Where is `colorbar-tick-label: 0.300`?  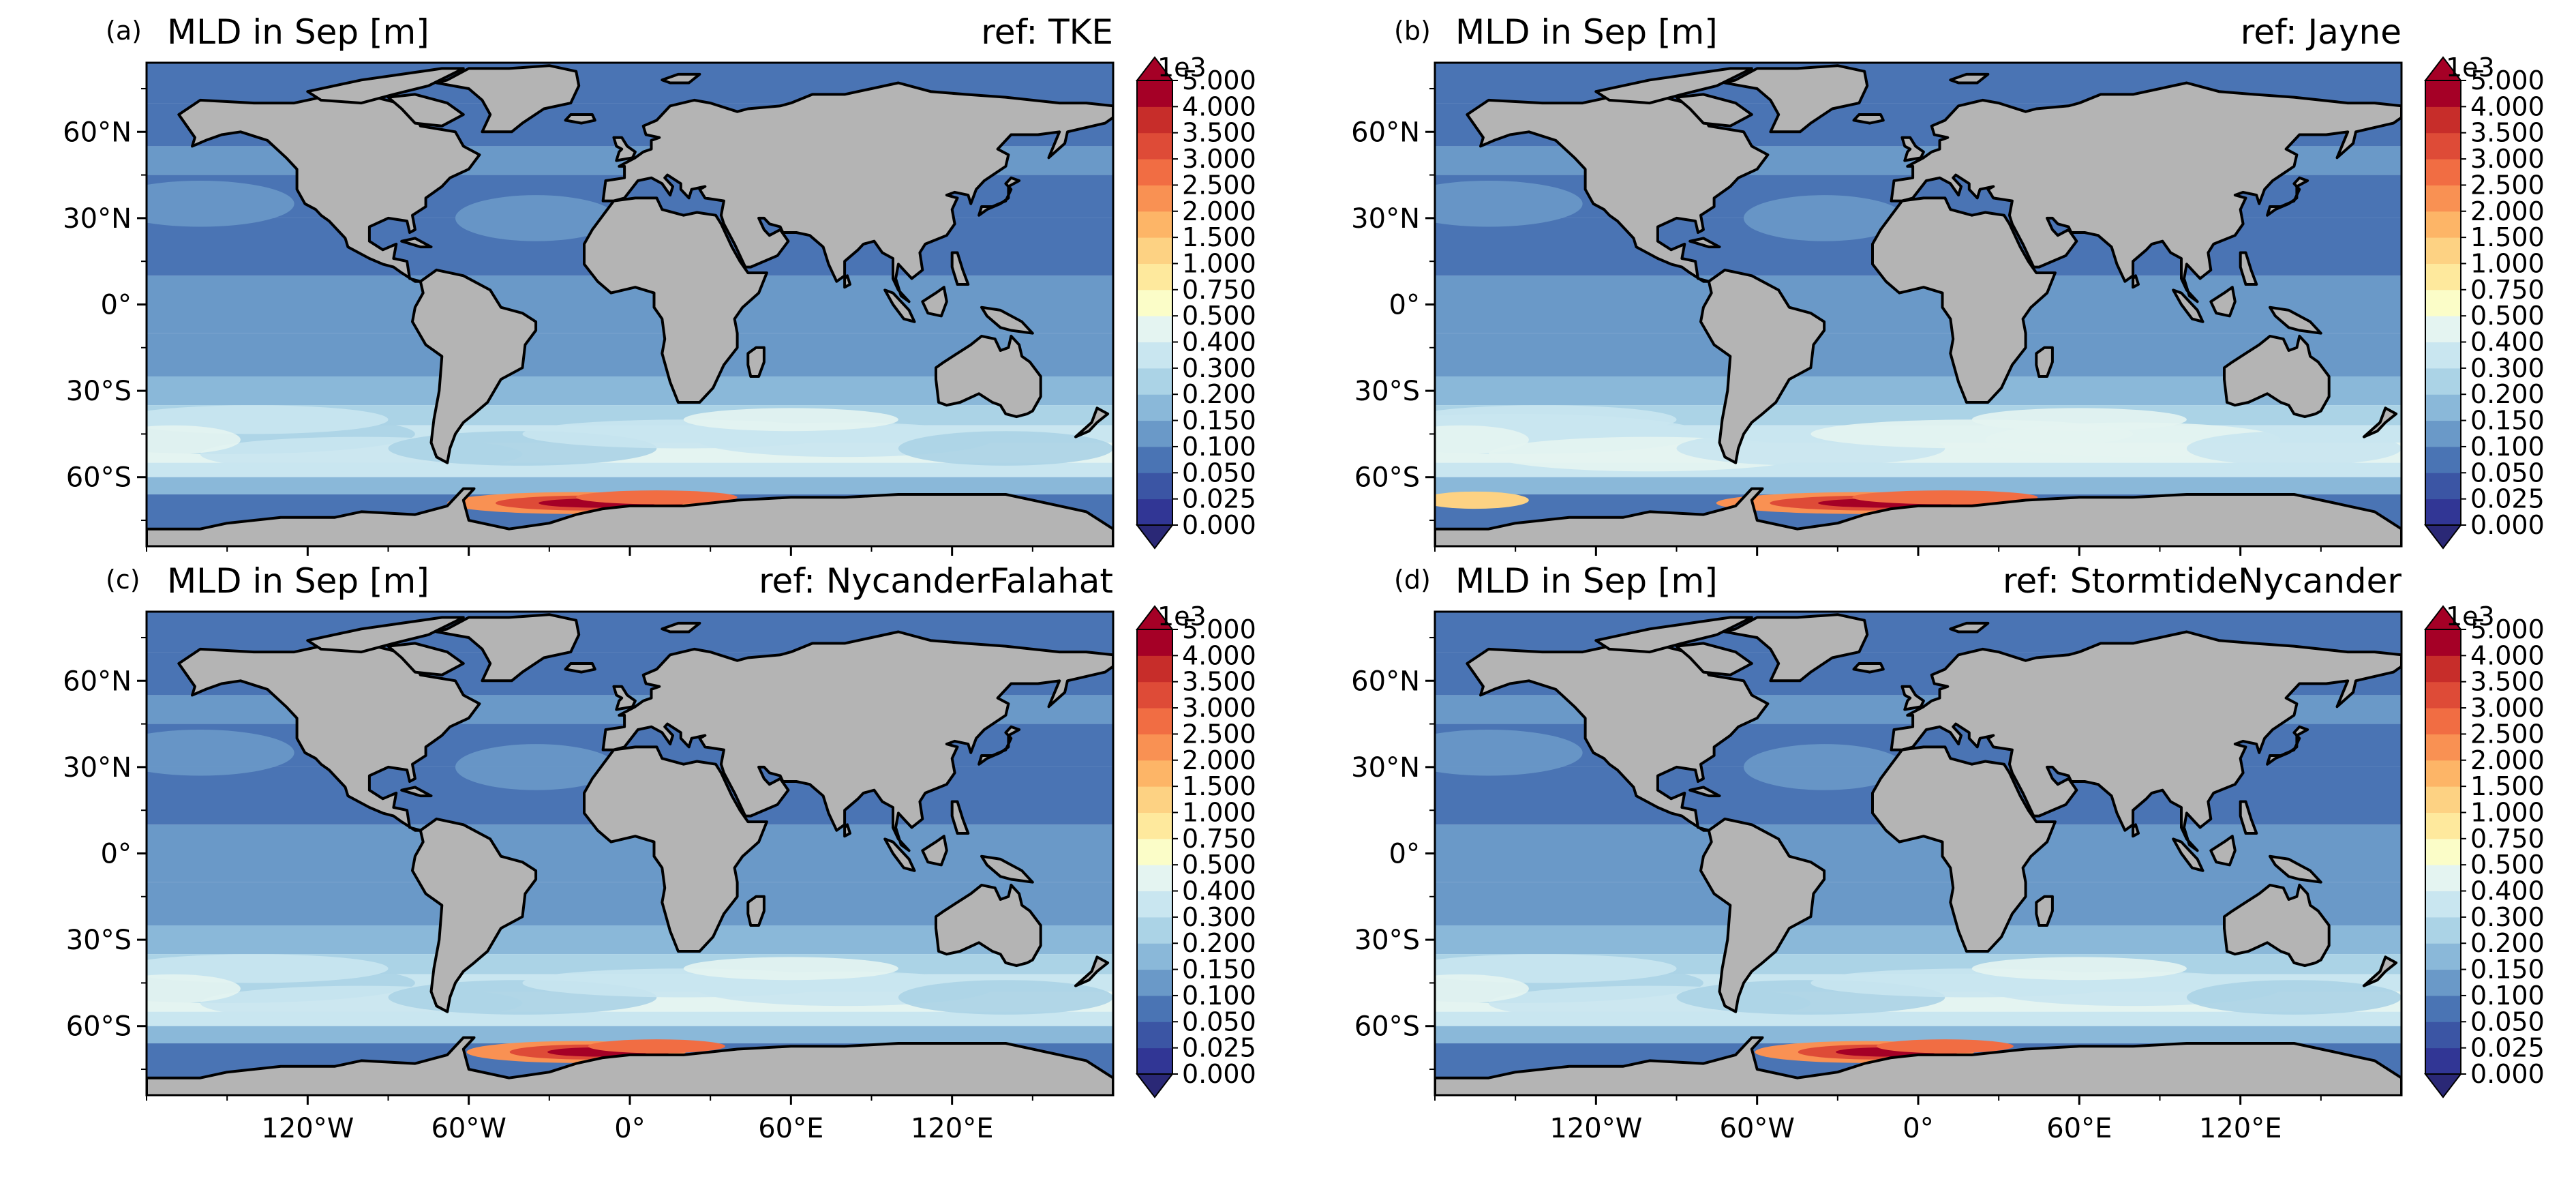 colorbar-tick-label: 0.300 is located at coordinates (1219, 917).